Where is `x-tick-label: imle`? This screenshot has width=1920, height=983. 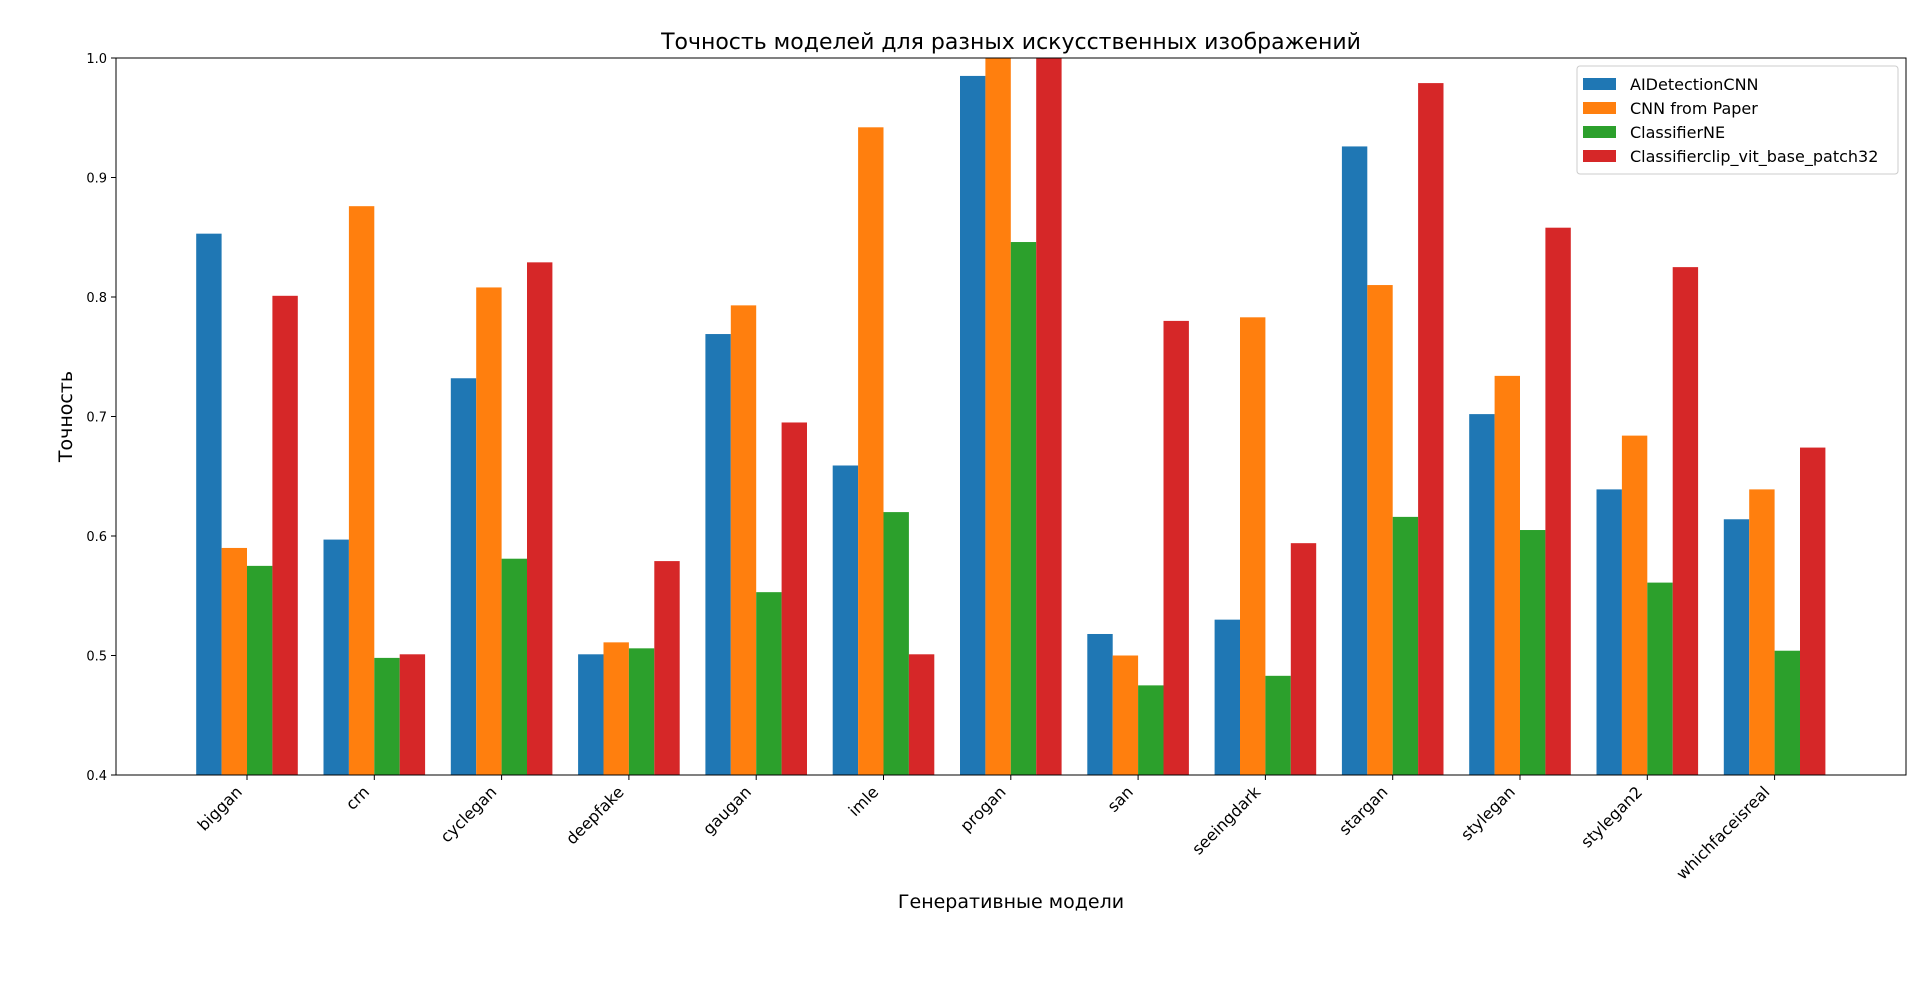
x-tick-label: imle is located at coordinates (864, 801).